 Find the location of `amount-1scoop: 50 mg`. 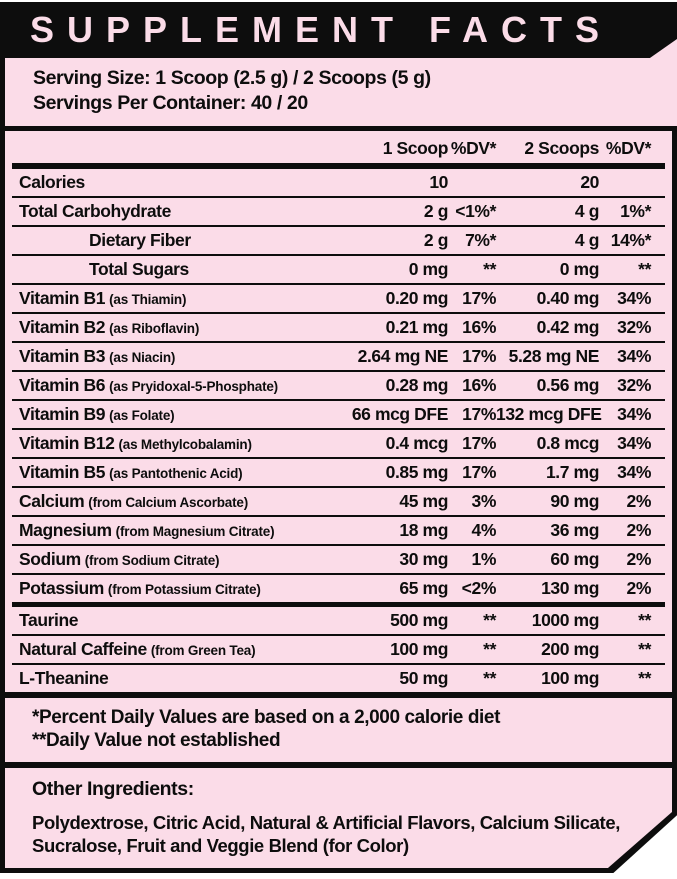

amount-1scoop: 50 mg is located at coordinates (423, 678).